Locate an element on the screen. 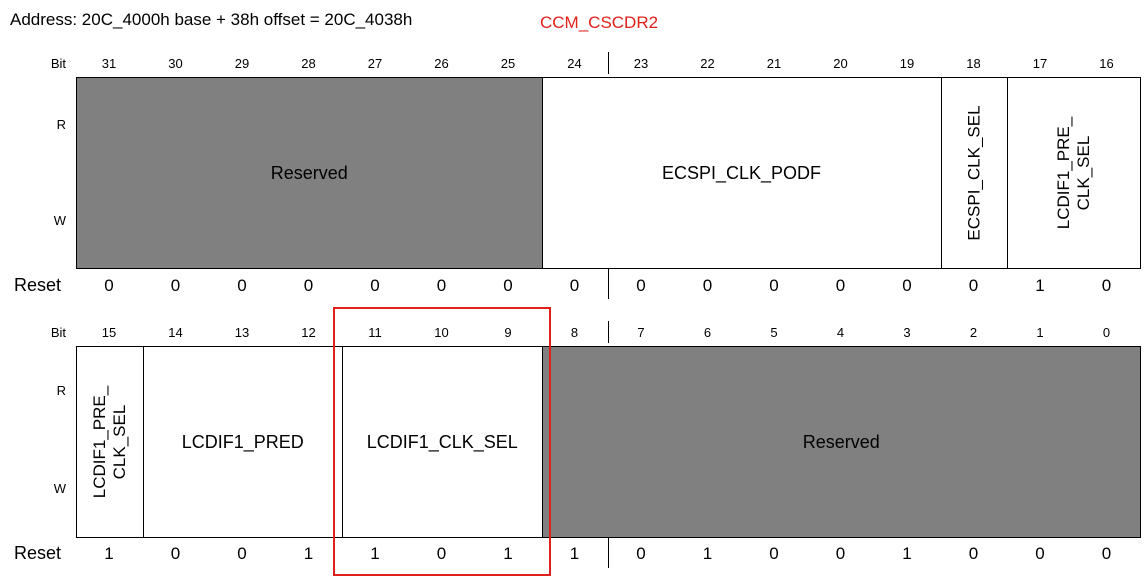  highlight-box is located at coordinates (442, 441).